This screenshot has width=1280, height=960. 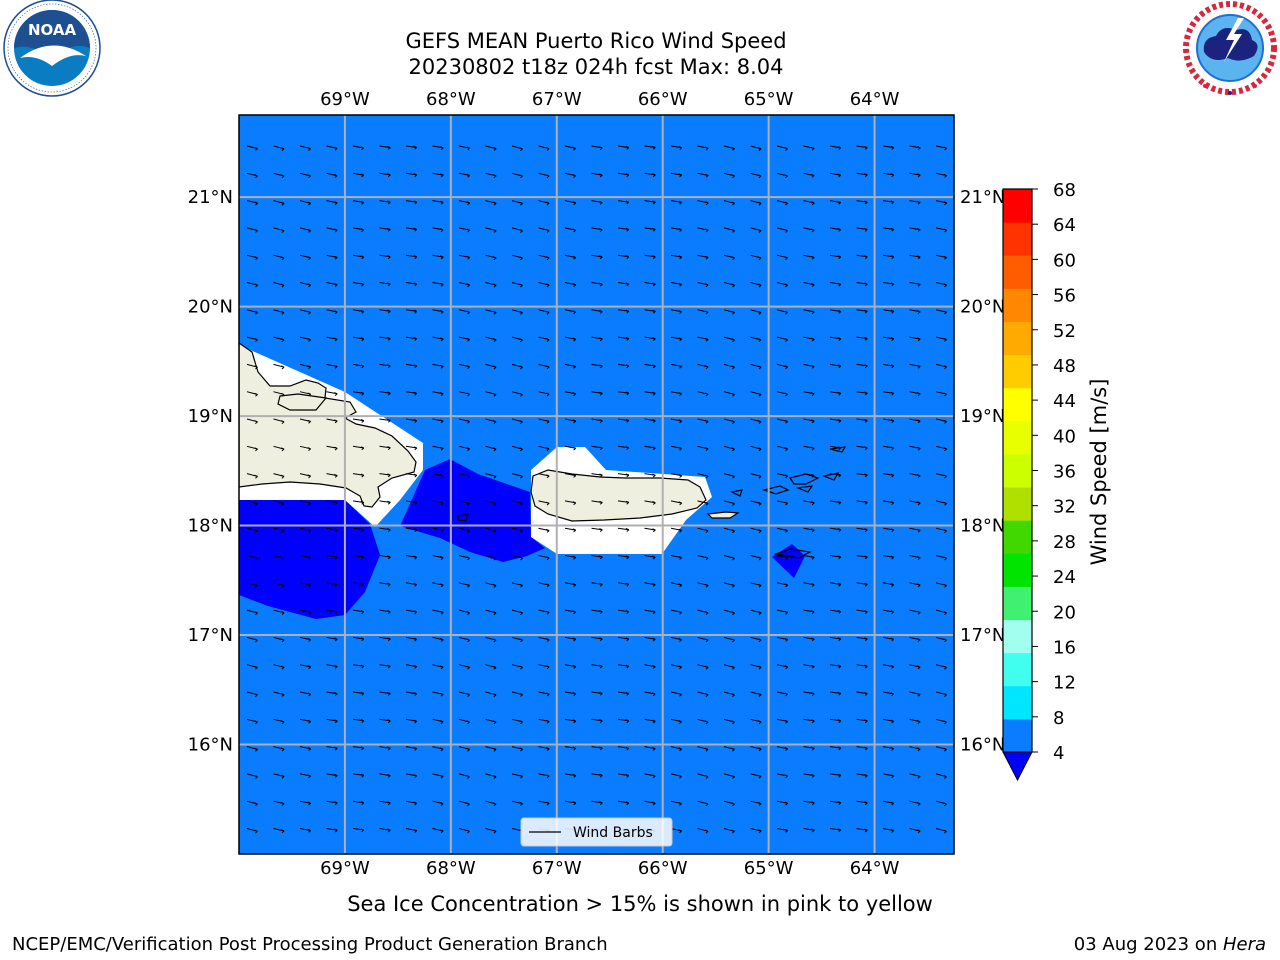 I want to click on lat-tick-label: 17°N, so click(x=982, y=635).